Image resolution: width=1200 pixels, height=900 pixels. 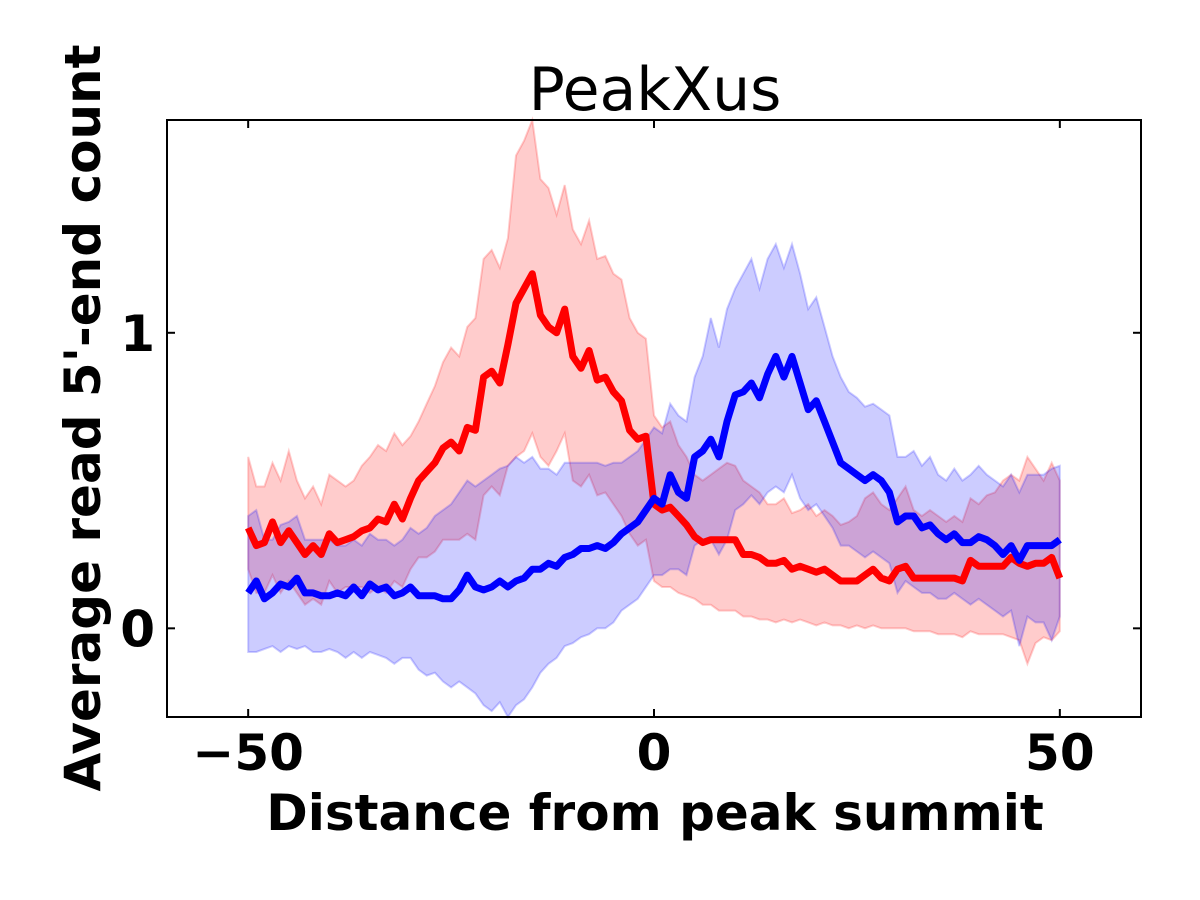 I want to click on x-axis-label: Distance from peak summit, so click(x=655, y=813).